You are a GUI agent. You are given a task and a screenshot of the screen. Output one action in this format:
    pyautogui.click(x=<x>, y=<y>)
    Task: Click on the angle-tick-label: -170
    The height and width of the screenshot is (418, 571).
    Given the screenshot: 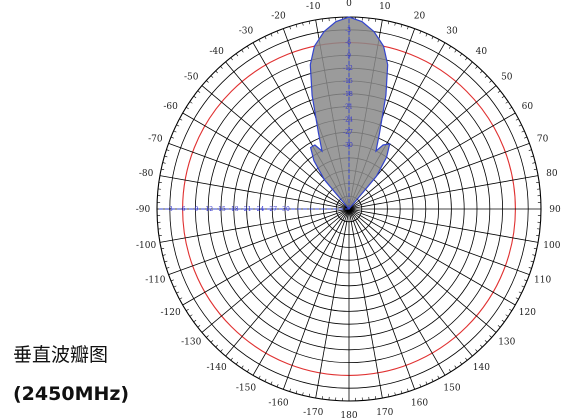 What is the action you would take?
    pyautogui.click(x=313, y=413)
    